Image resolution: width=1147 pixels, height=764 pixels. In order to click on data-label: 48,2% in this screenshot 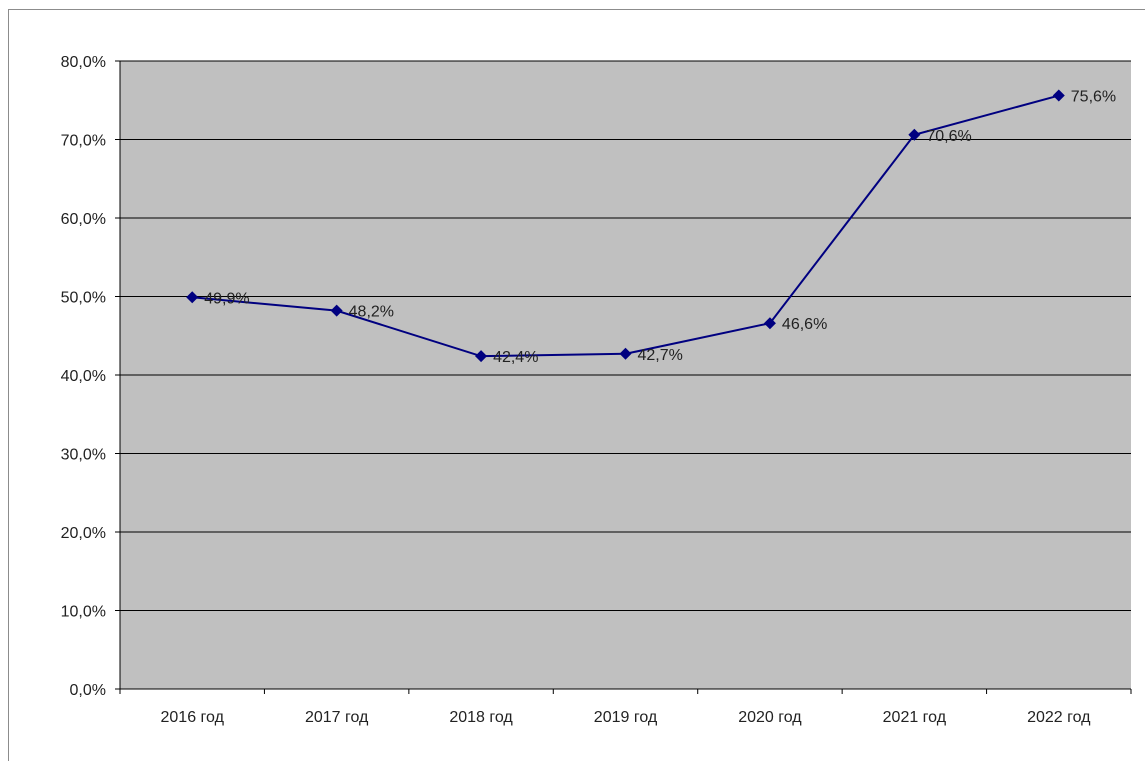, I will do `click(371, 312)`.